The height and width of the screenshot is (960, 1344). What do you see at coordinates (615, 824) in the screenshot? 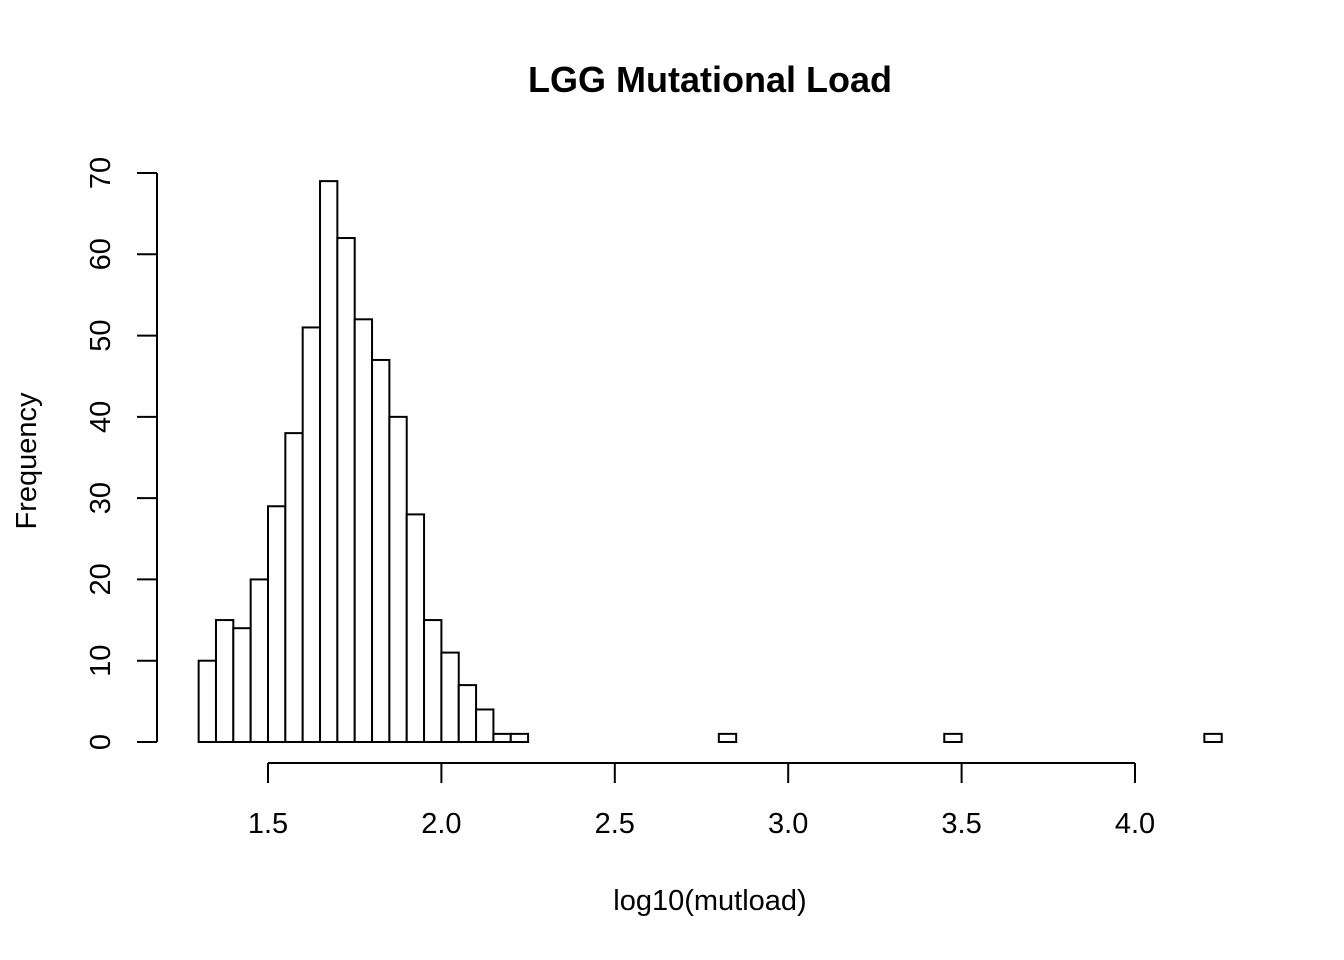
I see `x-tick-label: 2.5` at bounding box center [615, 824].